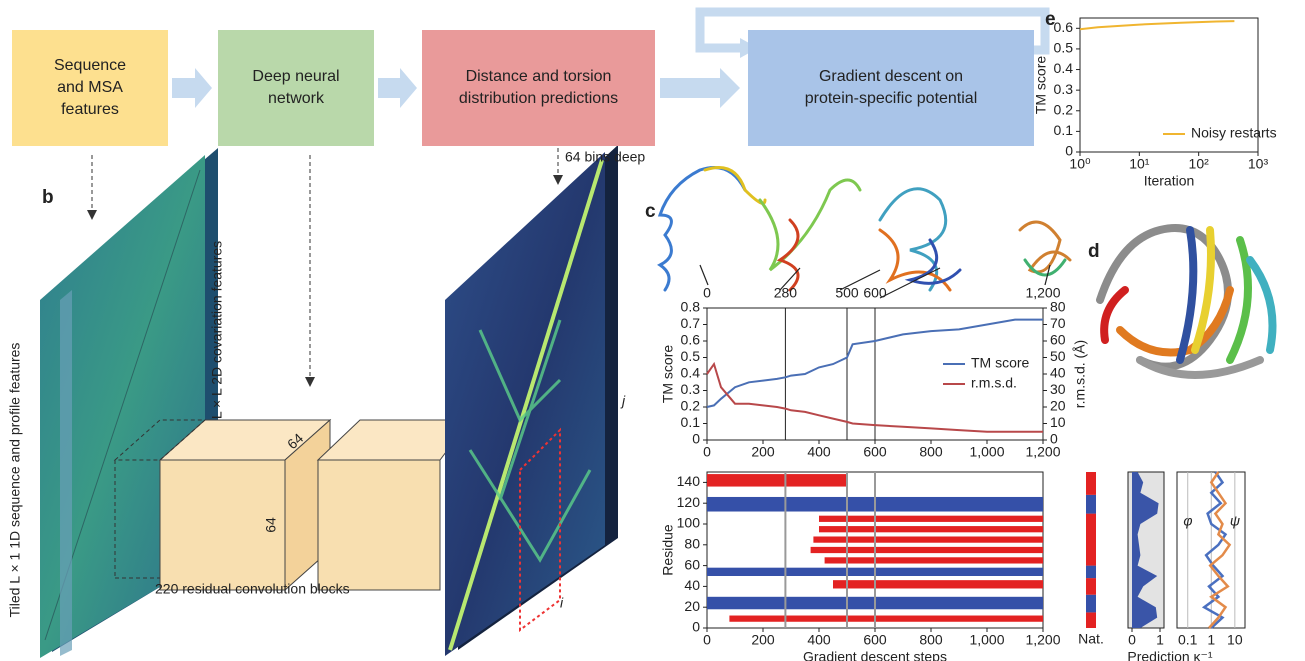 The height and width of the screenshot is (661, 1305). What do you see at coordinates (668, 550) in the screenshot?
I see `y-axis-label: Residue` at bounding box center [668, 550].